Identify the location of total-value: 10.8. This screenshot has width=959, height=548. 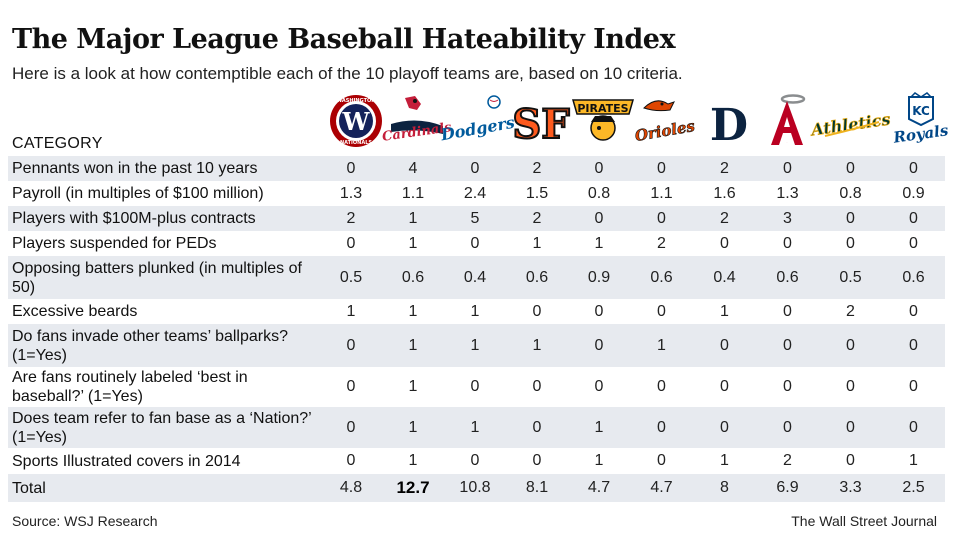
(475, 488).